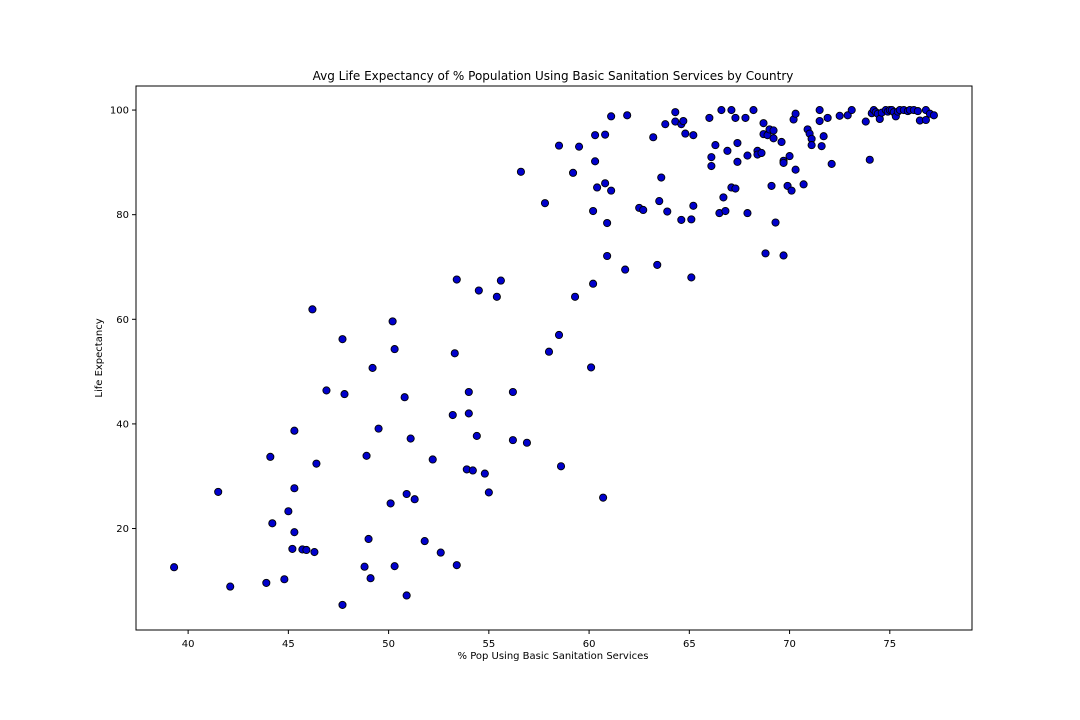  Describe the element at coordinates (589, 644) in the screenshot. I see `x-tick-label: 60` at that location.